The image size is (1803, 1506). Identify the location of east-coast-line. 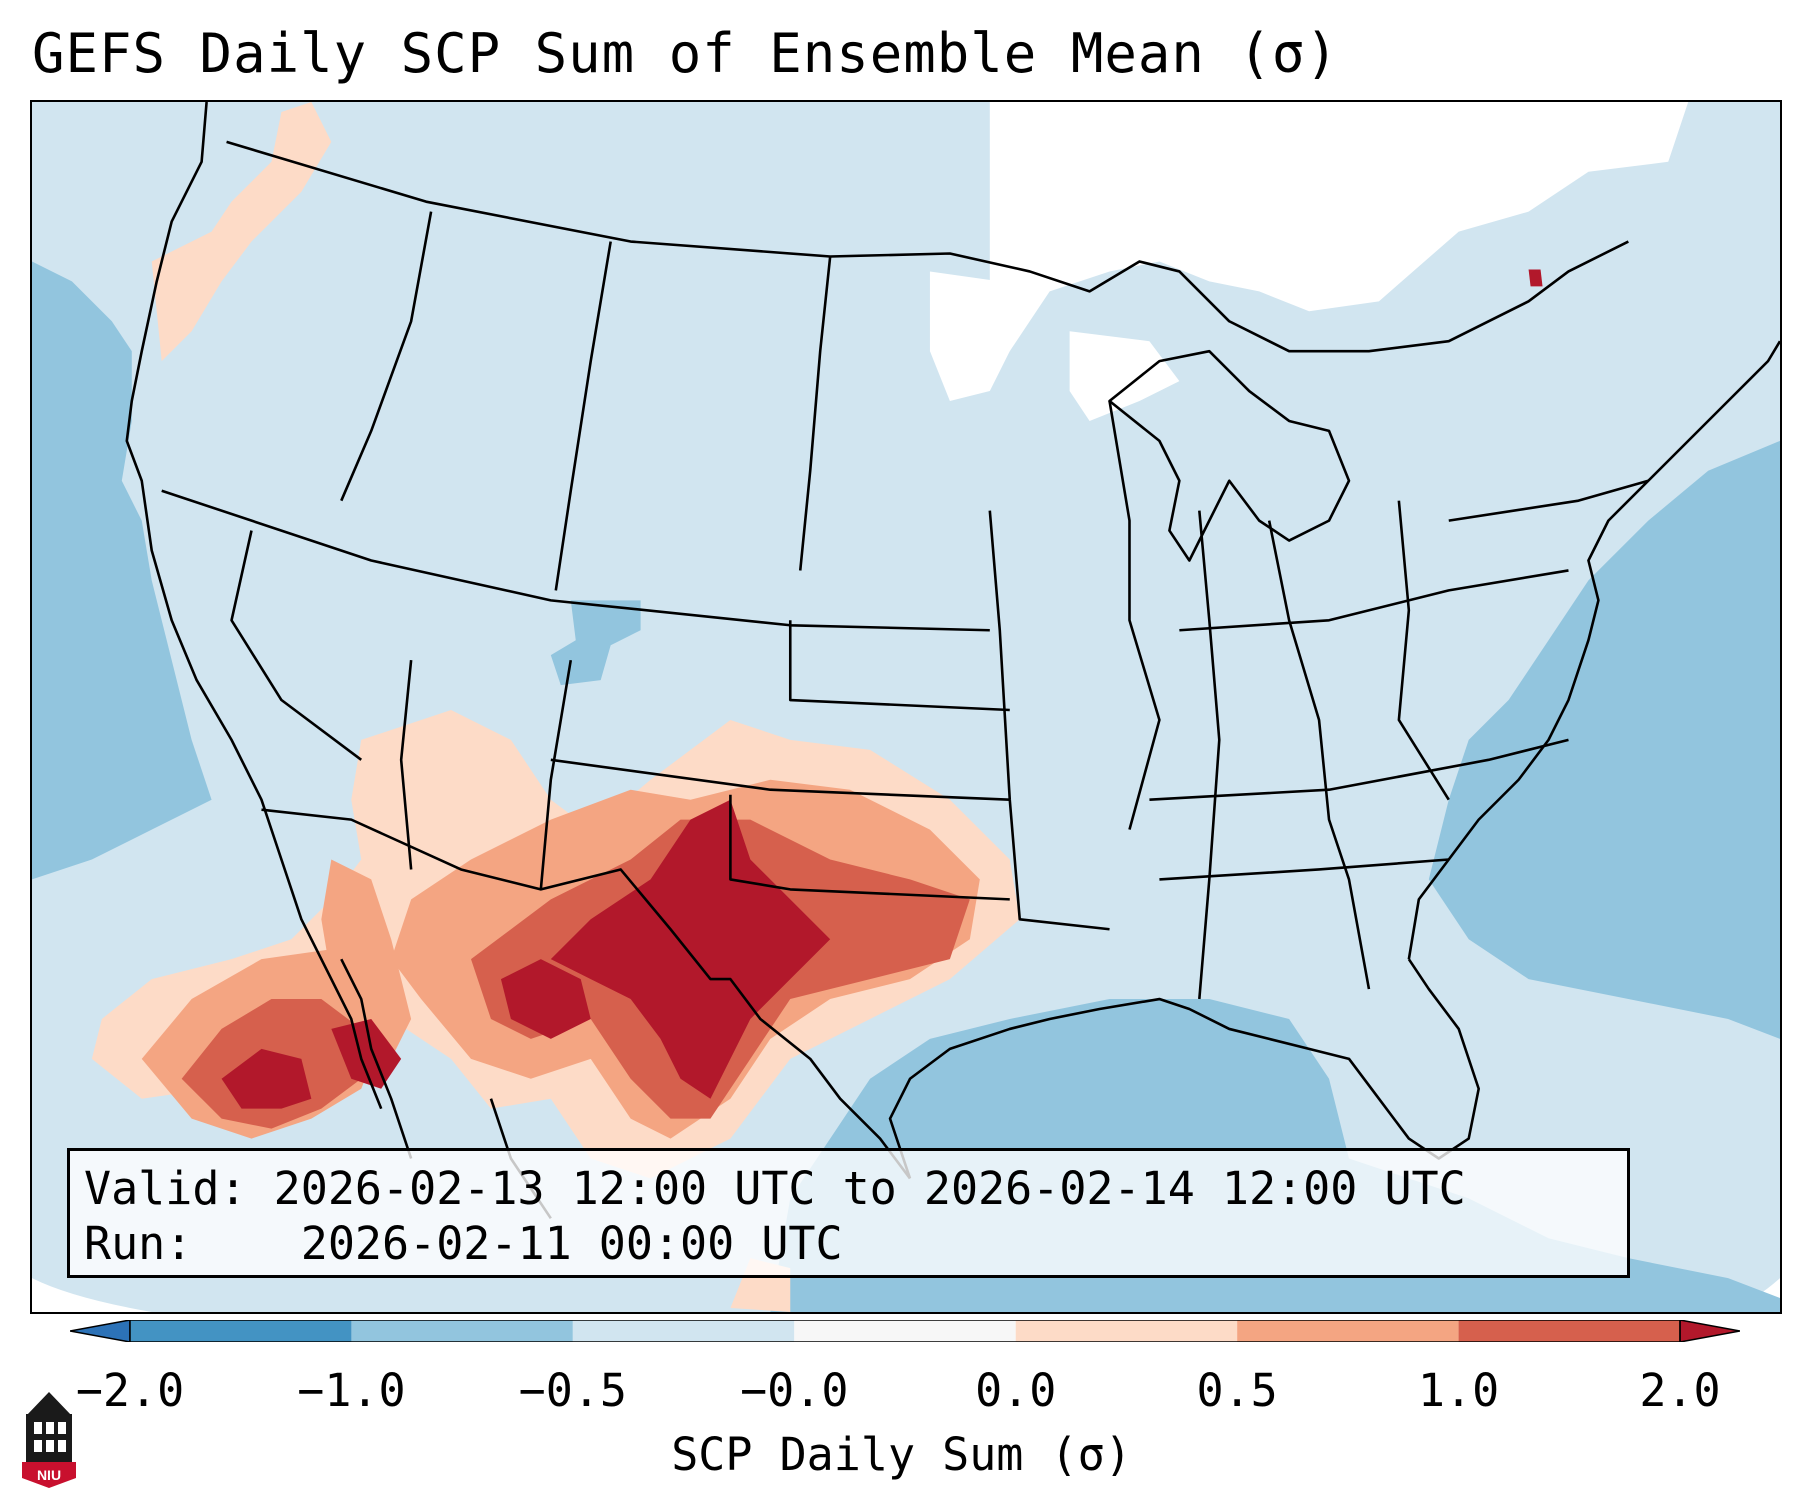
(1593, 650).